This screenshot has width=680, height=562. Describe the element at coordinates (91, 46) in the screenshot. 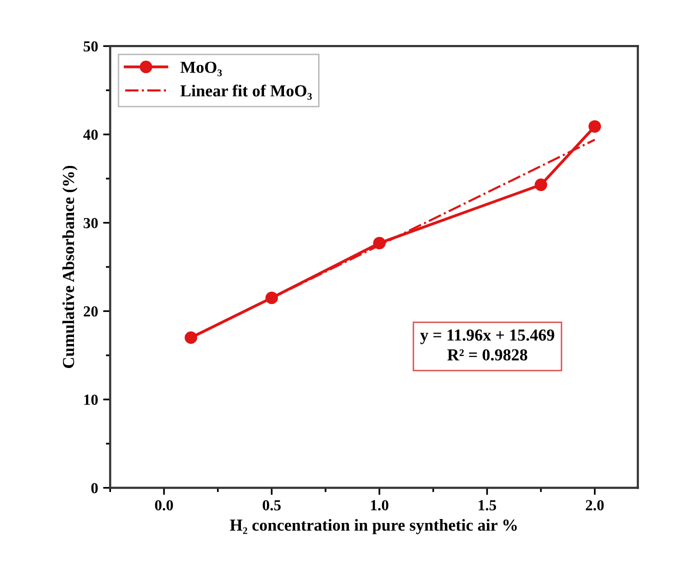

I see `y-tick-label: 50` at that location.